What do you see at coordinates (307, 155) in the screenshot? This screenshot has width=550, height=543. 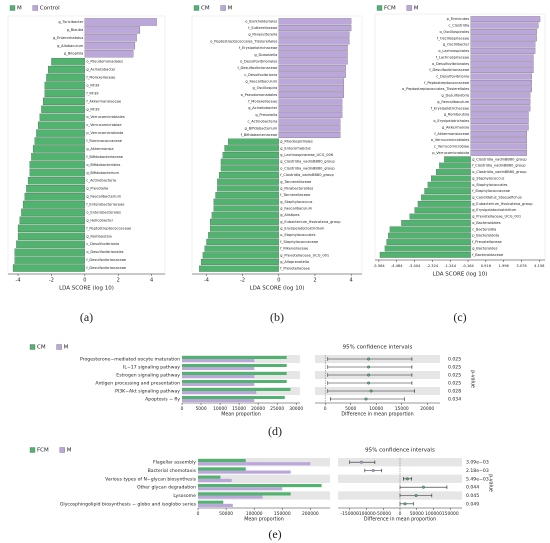 I see `taxon-label: g_Lachnospiraceae_UCG_006` at bounding box center [307, 155].